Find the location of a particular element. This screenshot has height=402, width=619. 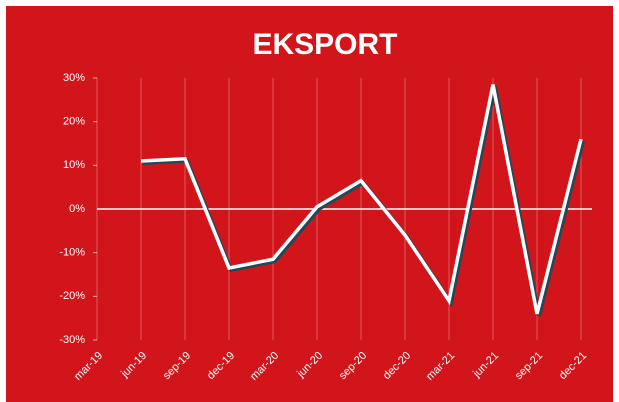

y-tick-label: 30% is located at coordinates (74, 78).